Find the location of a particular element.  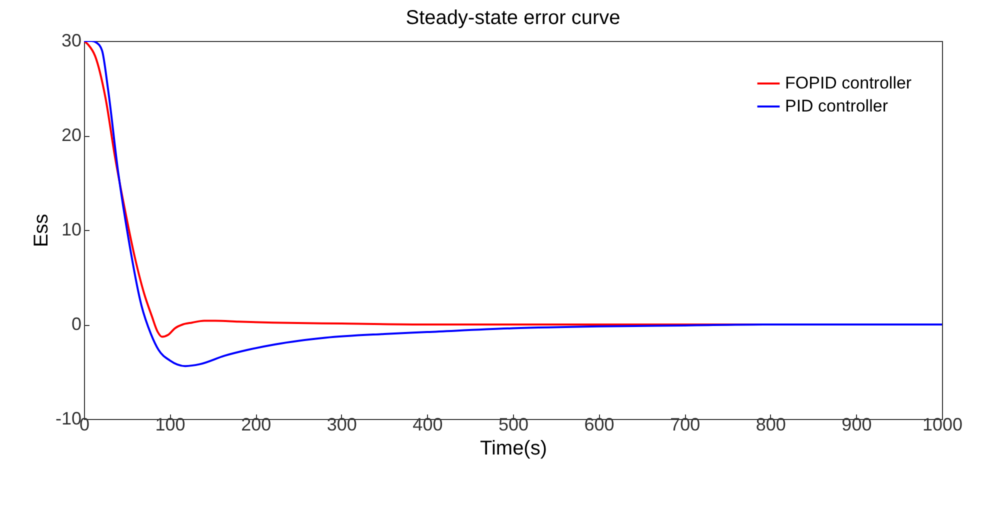

y-tick-label: 0 is located at coordinates (76, 324).